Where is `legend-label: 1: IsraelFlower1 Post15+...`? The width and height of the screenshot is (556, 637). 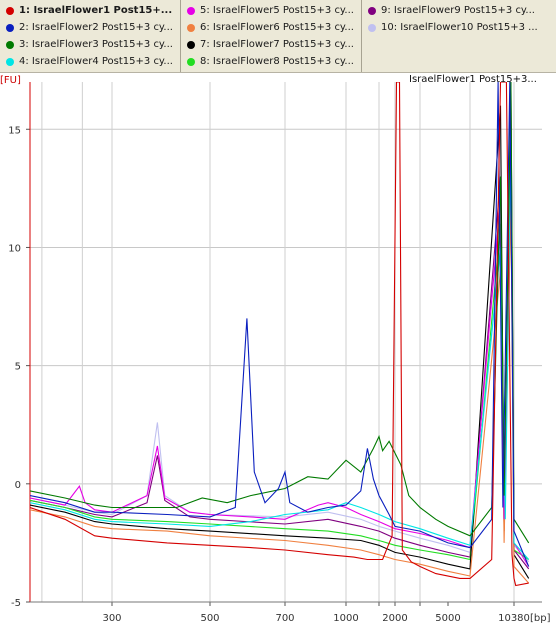 legend-label: 1: IsraelFlower1 Post15+... is located at coordinates (96, 10).